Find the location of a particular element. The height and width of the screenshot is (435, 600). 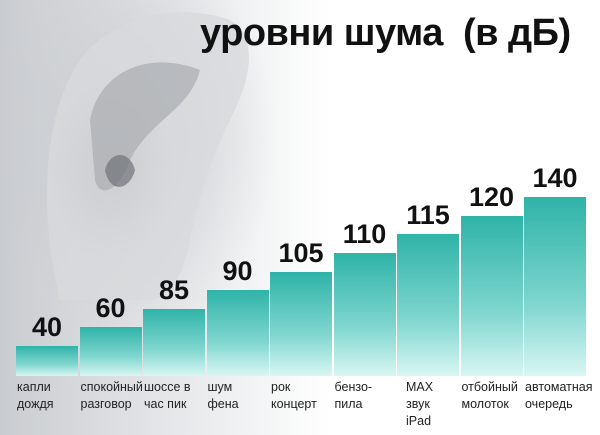

data-label: 105 is located at coordinates (301, 252).